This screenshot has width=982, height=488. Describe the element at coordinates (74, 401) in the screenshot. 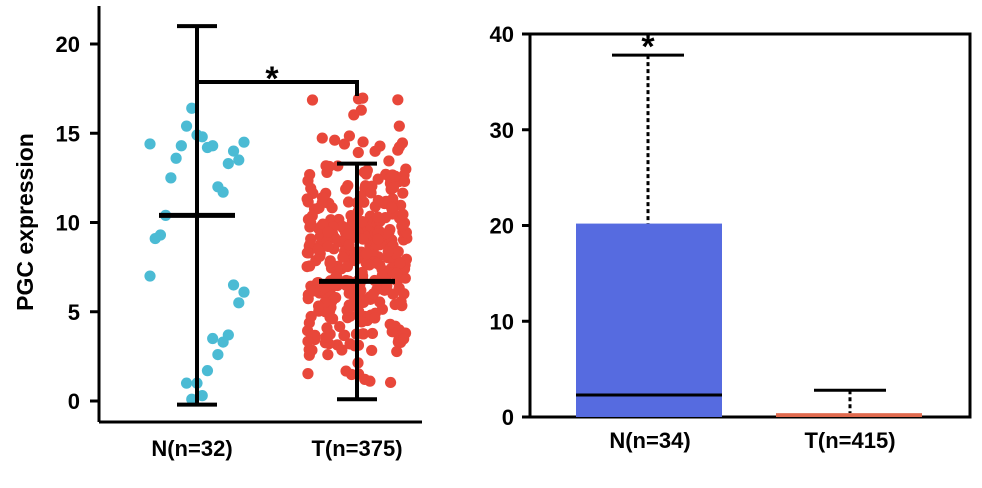

I see `y-tick-label: 0` at that location.